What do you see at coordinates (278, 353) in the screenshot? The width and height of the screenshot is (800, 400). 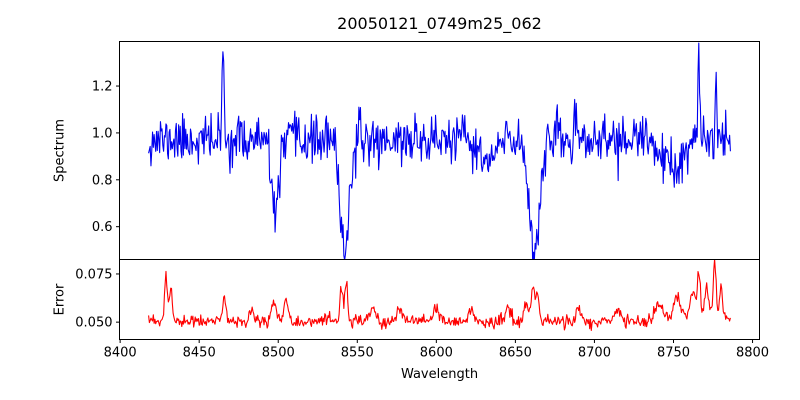 I see `x-tick-label: 8500` at bounding box center [278, 353].